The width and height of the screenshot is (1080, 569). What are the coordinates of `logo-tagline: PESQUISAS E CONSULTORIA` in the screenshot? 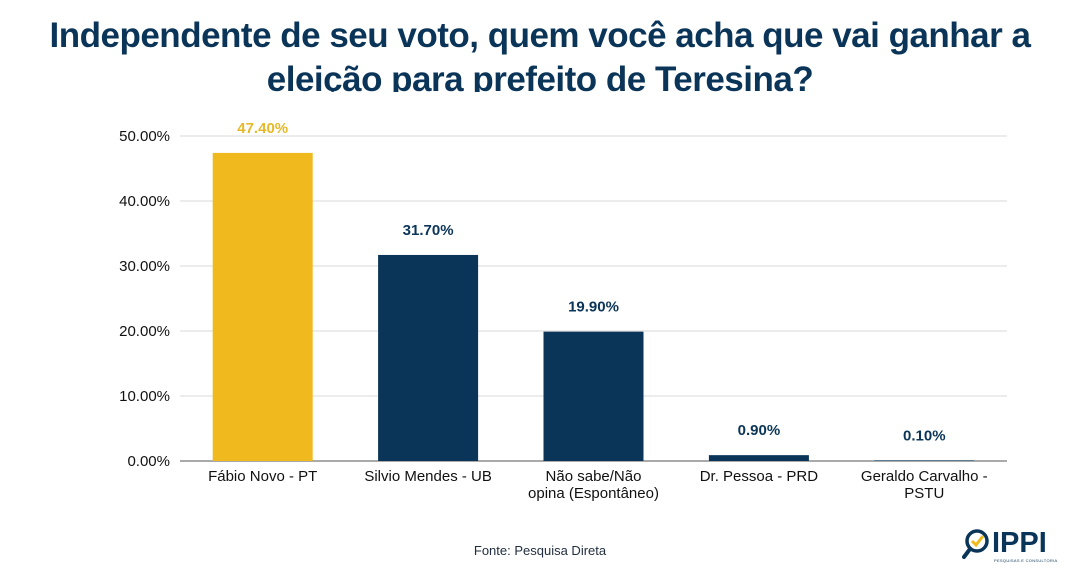 It's located at (1026, 560).